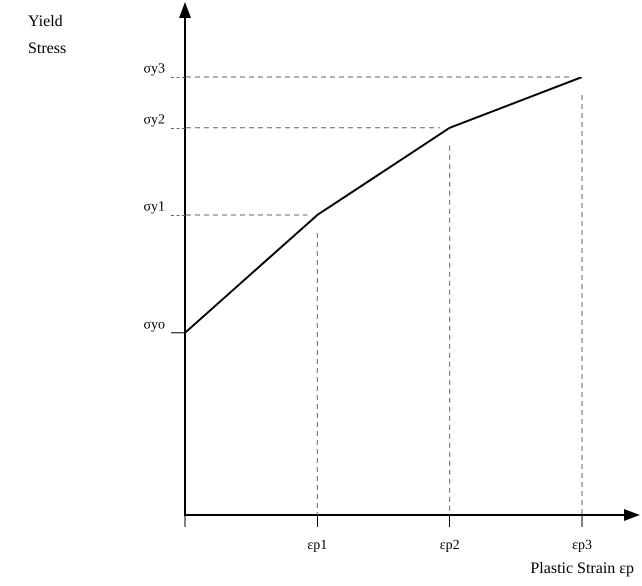 This screenshot has height=586, width=642. What do you see at coordinates (582, 546) in the screenshot?
I see `x-tick-label: εp3` at bounding box center [582, 546].